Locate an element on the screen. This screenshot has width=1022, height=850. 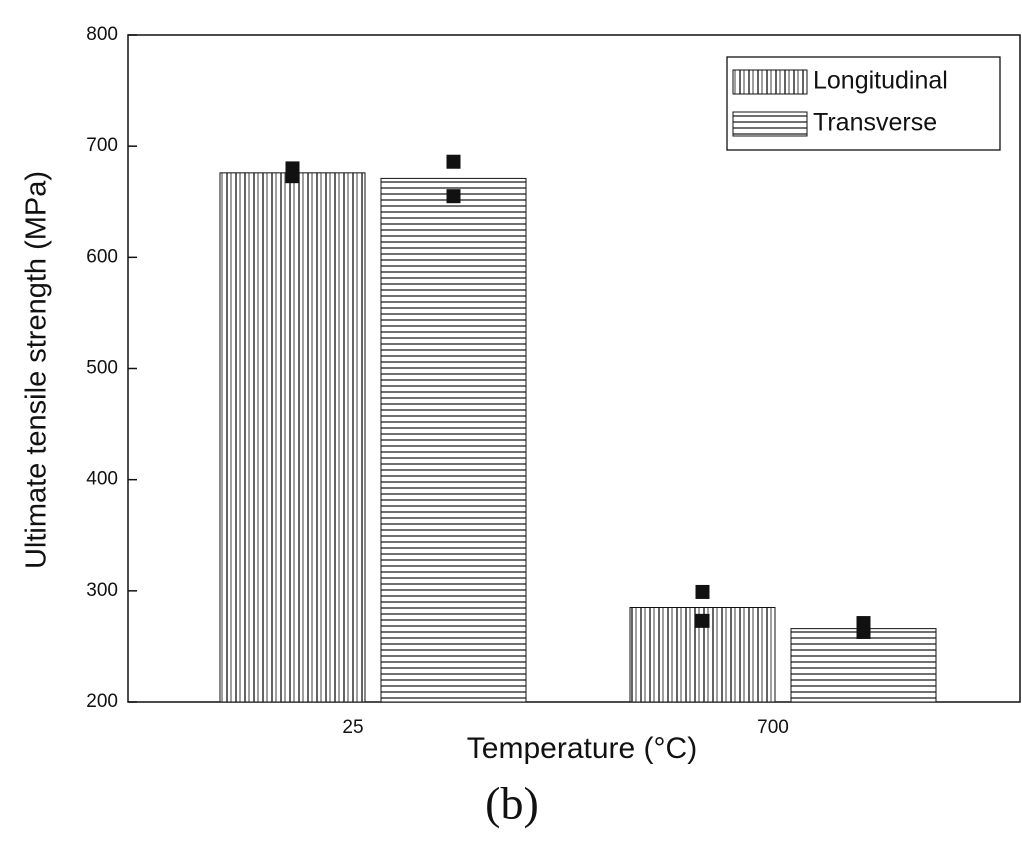
legend-label: Transverse is located at coordinates (875, 123).